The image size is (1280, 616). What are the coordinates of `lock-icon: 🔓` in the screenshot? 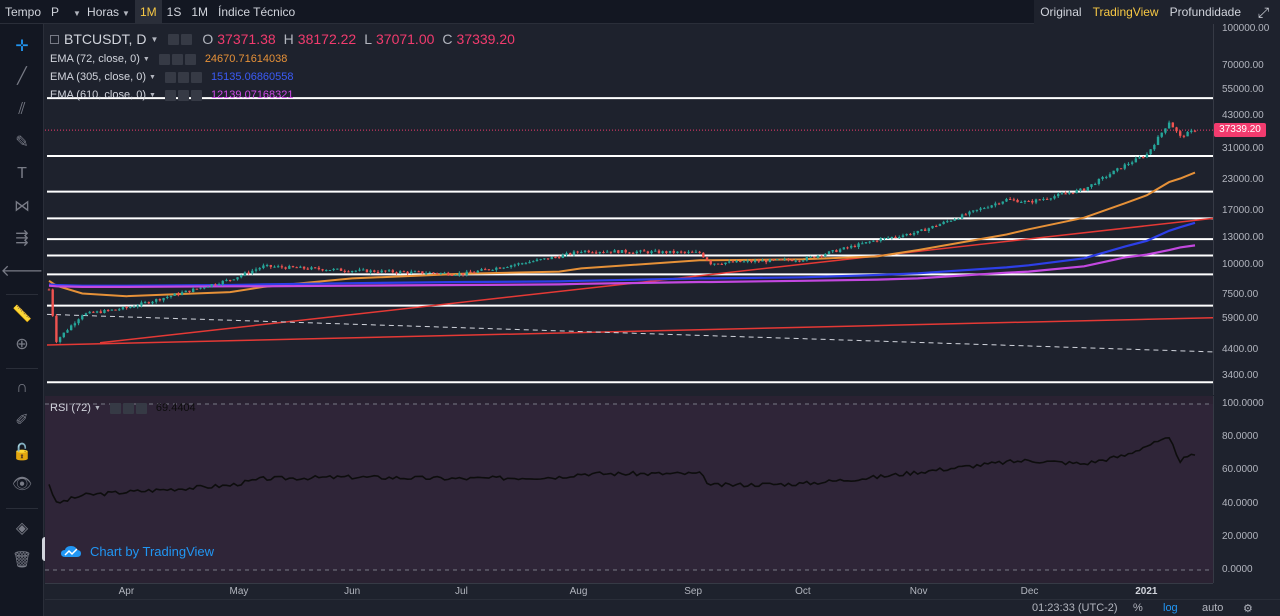 It's located at (22, 452).